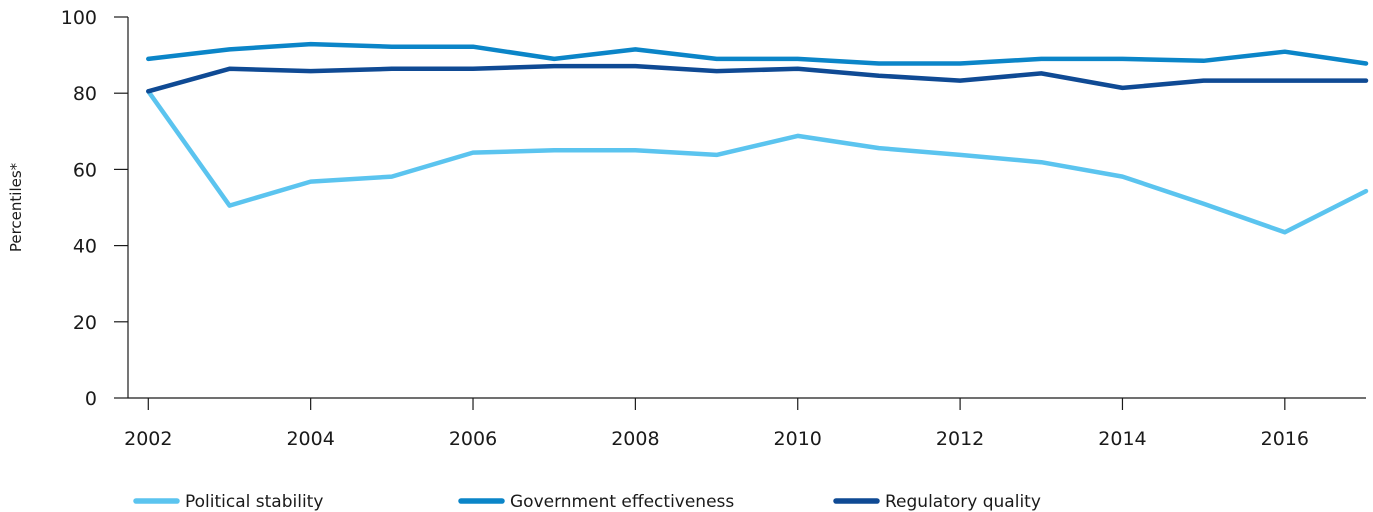 The image size is (1373, 512). What do you see at coordinates (1122, 439) in the screenshot?
I see `x-tick-label: 2014` at bounding box center [1122, 439].